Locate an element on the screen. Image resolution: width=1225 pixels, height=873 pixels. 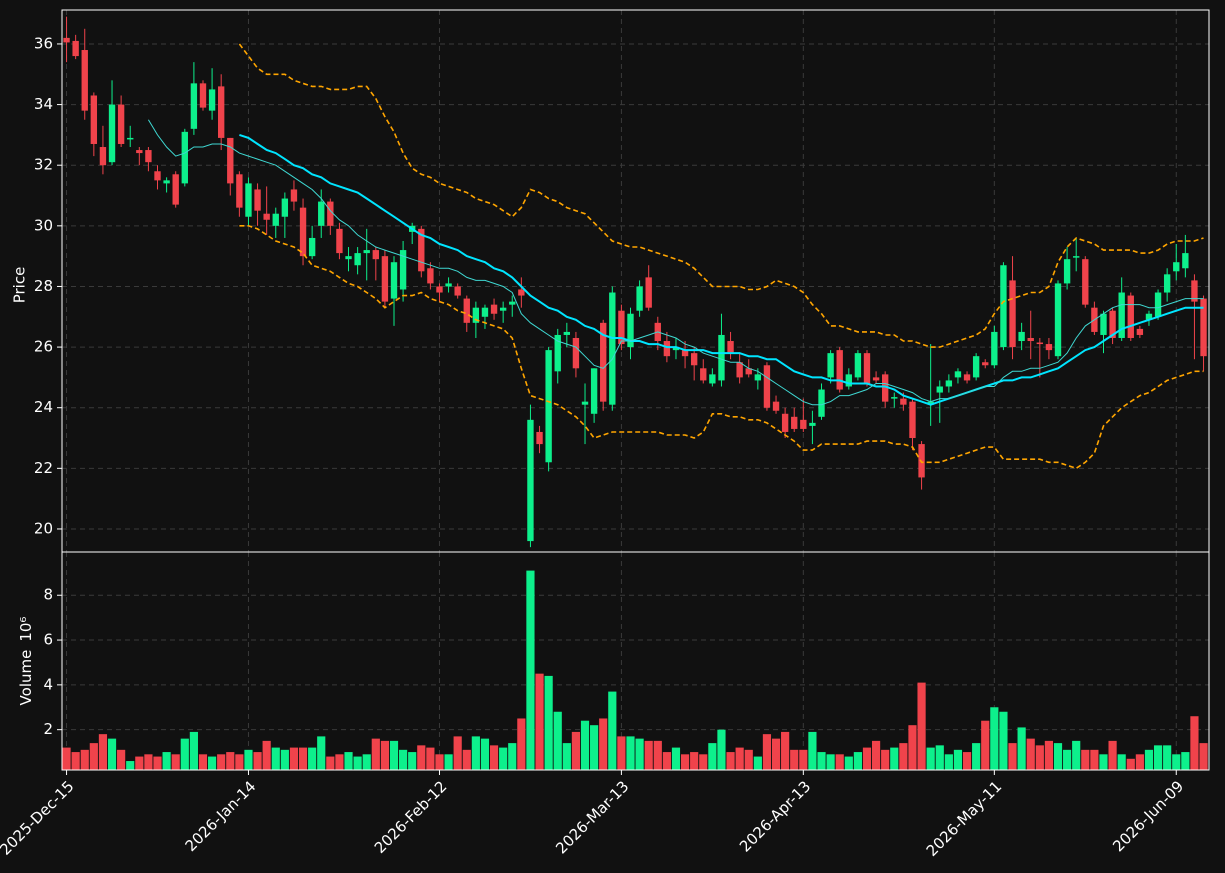
y-tick-label: 30 is located at coordinates (43, 225).